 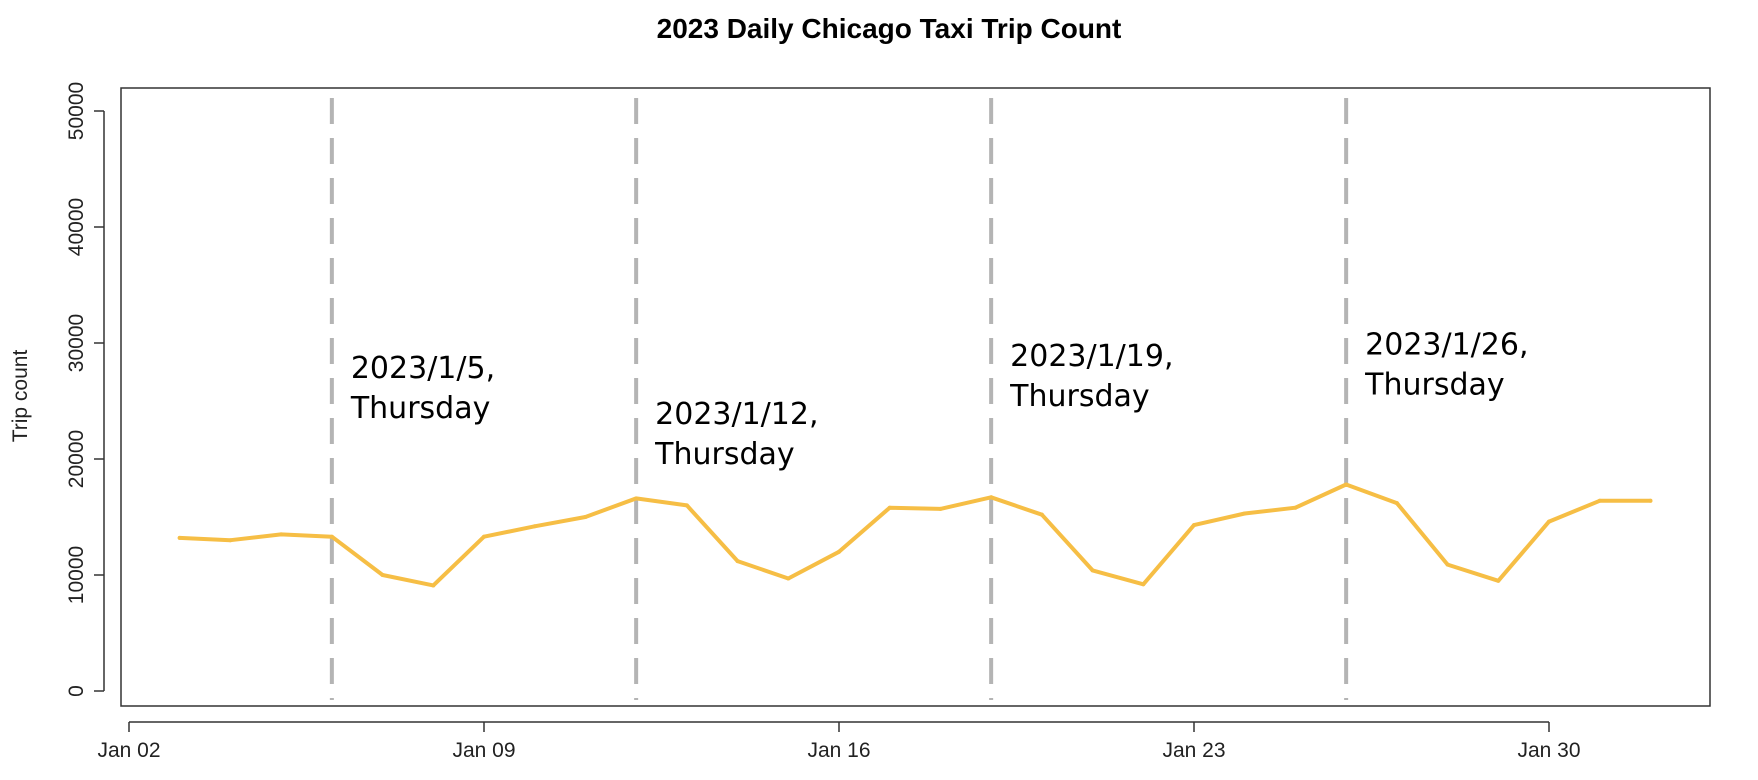 I want to click on x-tick-label: Jan 30, so click(x=1548, y=750).